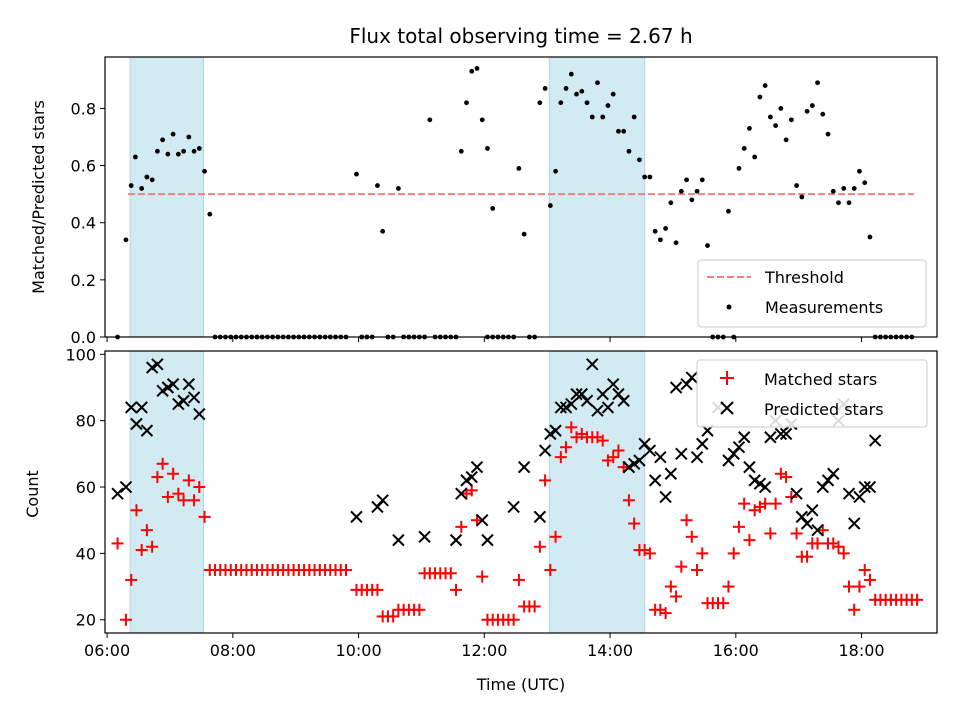 This screenshot has width=960, height=720. I want to click on bottom-y-tick-label: 60, so click(86, 487).